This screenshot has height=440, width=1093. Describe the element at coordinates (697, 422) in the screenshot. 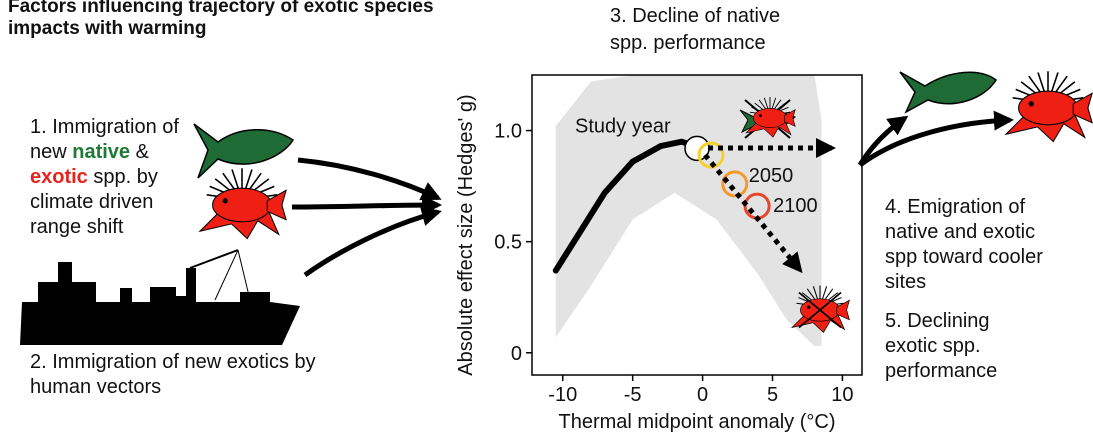

I see `x-axis-label: Thermal midpoint anomaly (°C)` at that location.